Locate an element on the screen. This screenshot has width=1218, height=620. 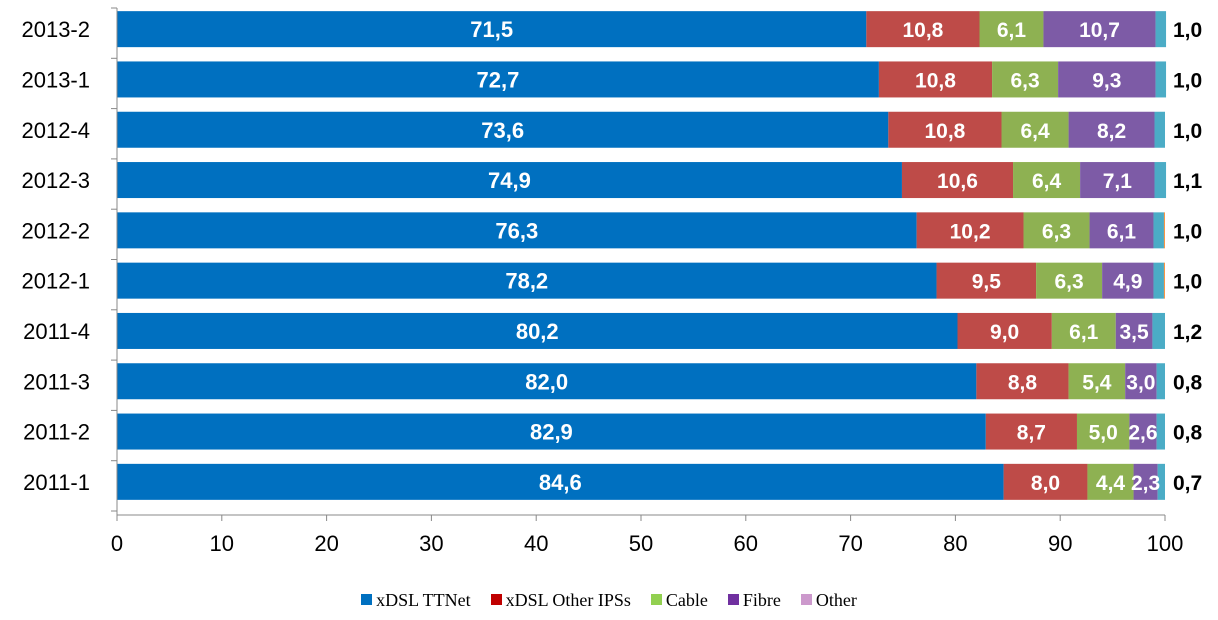
x-tick-label: 100 is located at coordinates (1165, 543).